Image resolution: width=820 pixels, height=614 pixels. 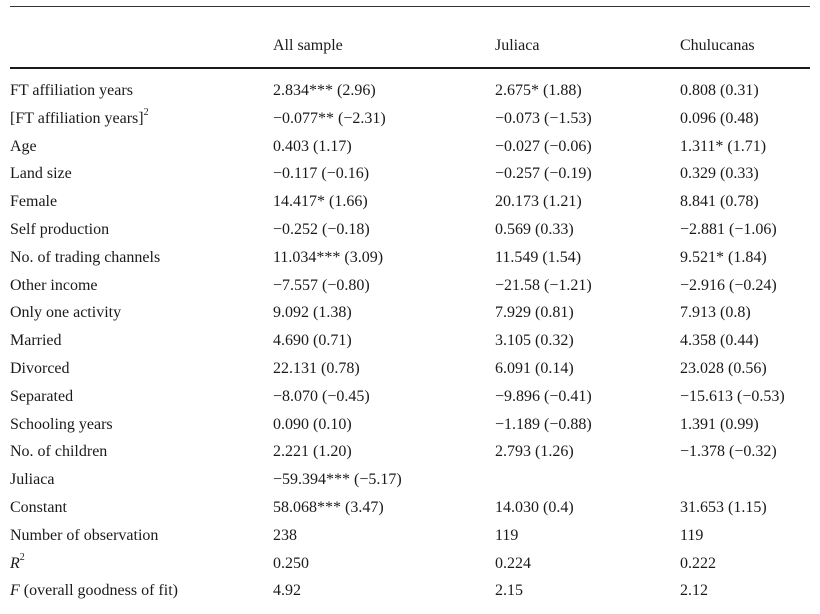 What do you see at coordinates (337, 480) in the screenshot?
I see `cell-all-sample: −59.394*** (−5.17)` at bounding box center [337, 480].